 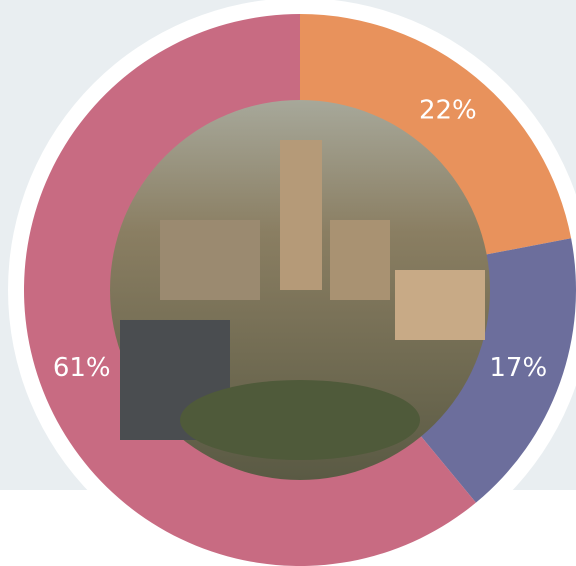 What do you see at coordinates (82, 368) in the screenshot?
I see `value-label: 61%` at bounding box center [82, 368].